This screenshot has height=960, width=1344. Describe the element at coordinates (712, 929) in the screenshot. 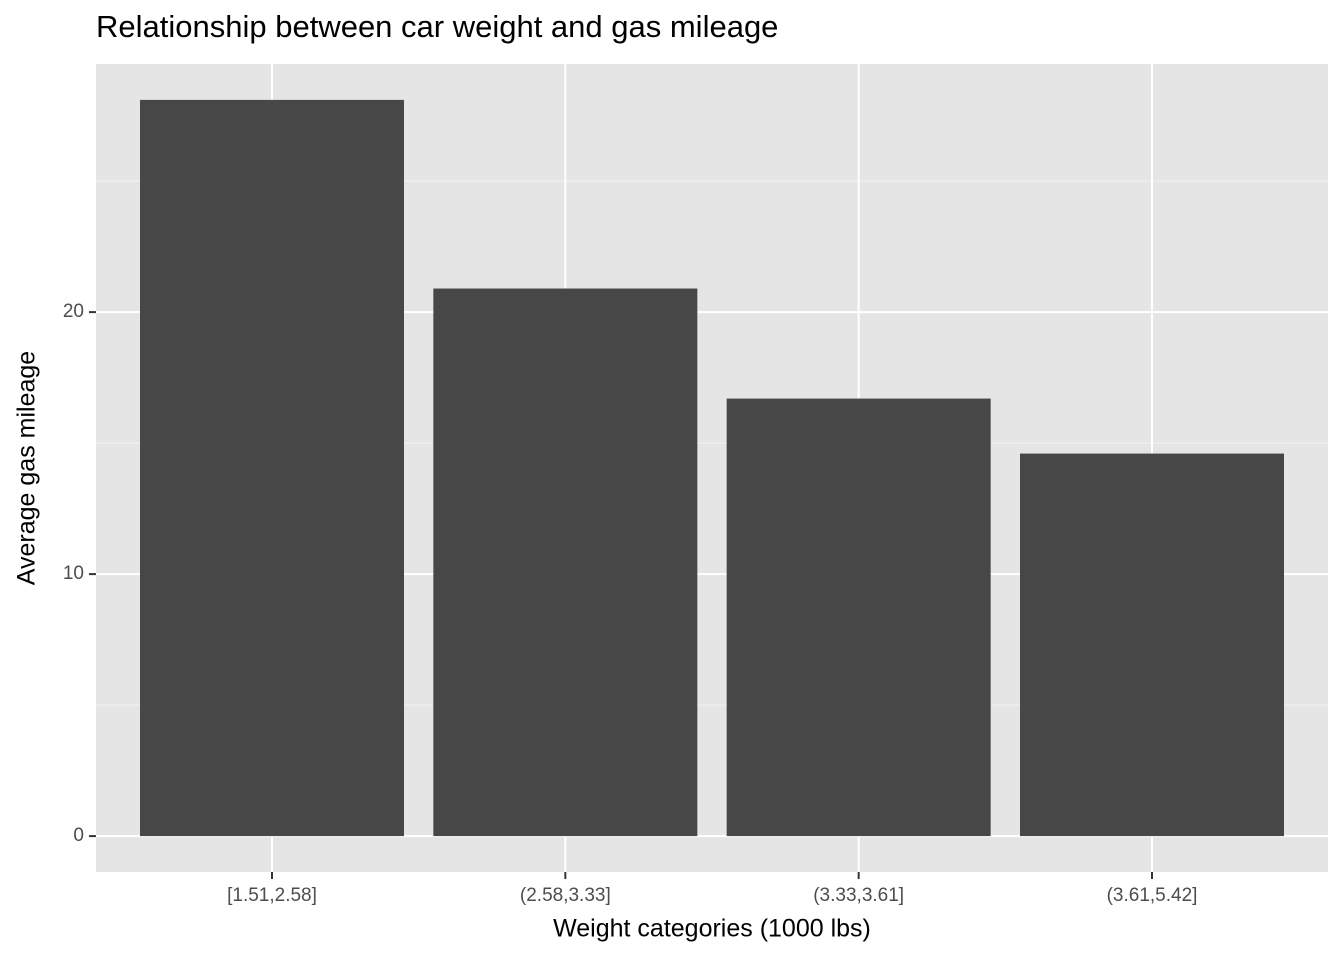

I see `x-axis-title: Weight categories (1000 lbs)` at that location.